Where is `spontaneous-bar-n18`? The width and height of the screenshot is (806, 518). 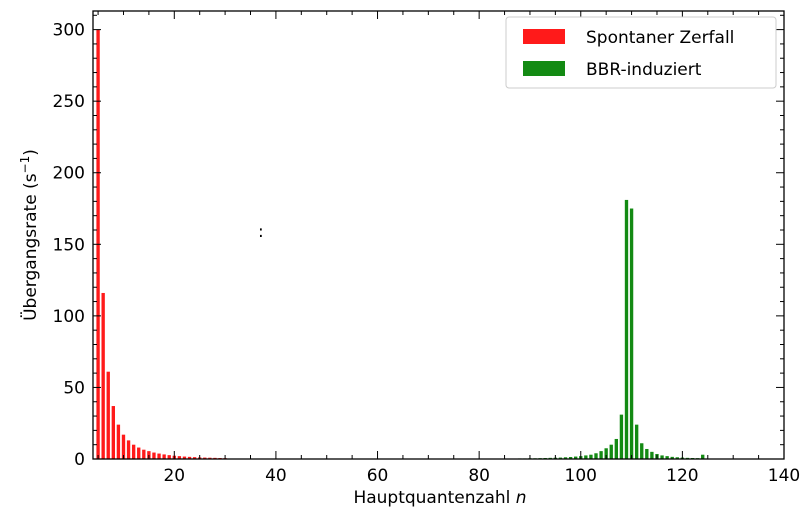 spontaneous-bar-n18 is located at coordinates (164, 456).